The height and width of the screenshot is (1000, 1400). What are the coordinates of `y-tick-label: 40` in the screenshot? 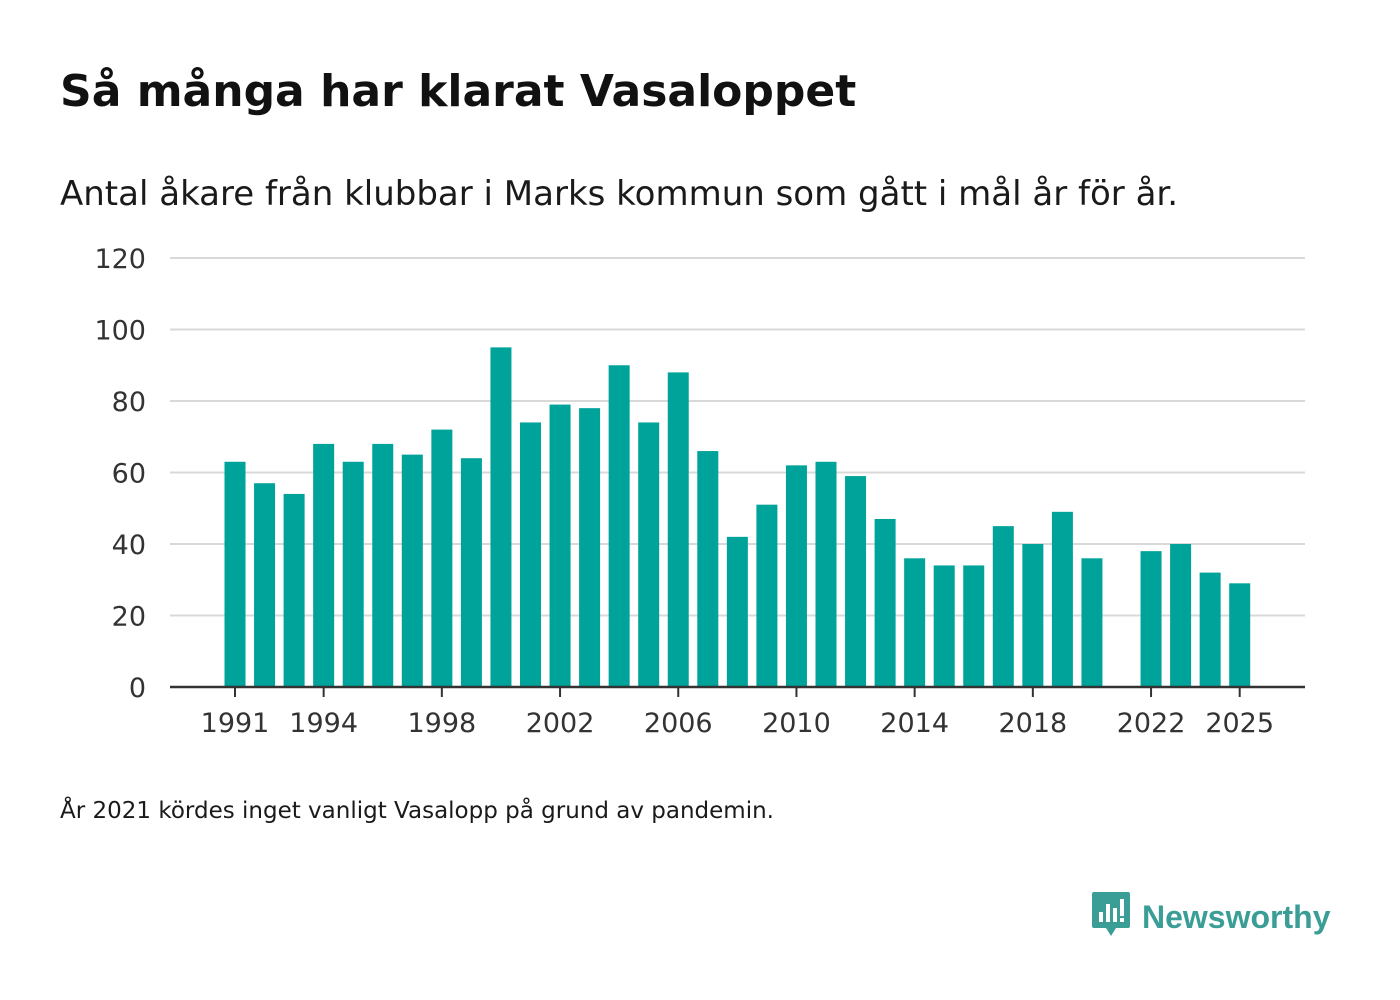 It's located at (129, 545).